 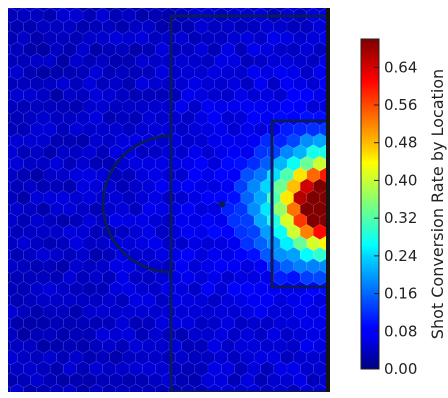 I want to click on colorbar-tick-label: 0.16, so click(x=400, y=294).